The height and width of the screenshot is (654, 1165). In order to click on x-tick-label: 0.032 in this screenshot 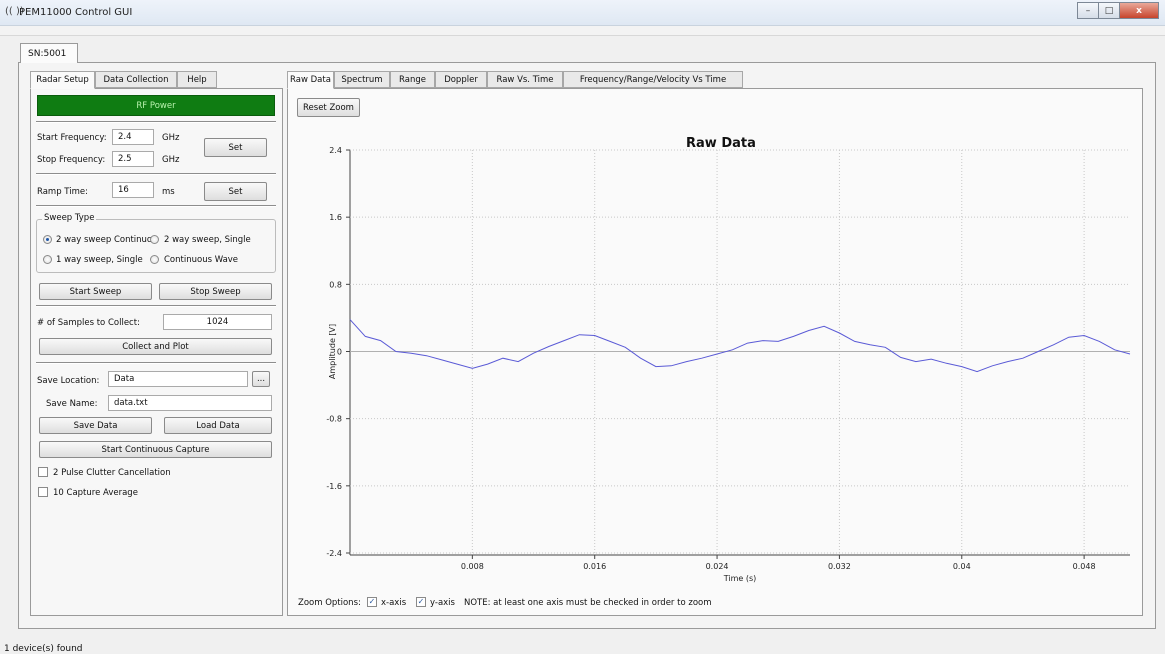, I will do `click(839, 566)`.